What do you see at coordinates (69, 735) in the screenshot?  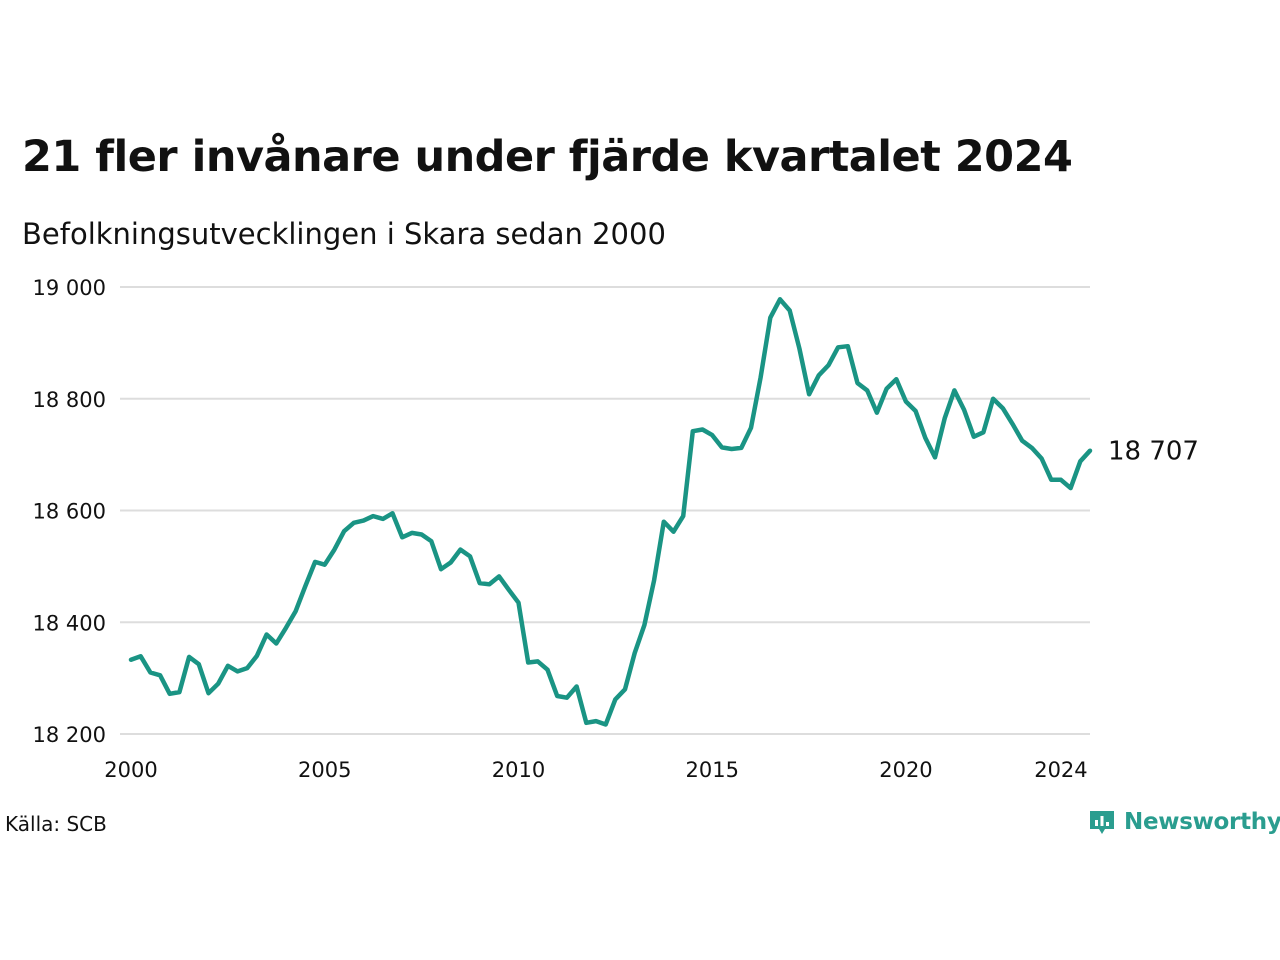 I see `y-tick-label: 18 200` at bounding box center [69, 735].